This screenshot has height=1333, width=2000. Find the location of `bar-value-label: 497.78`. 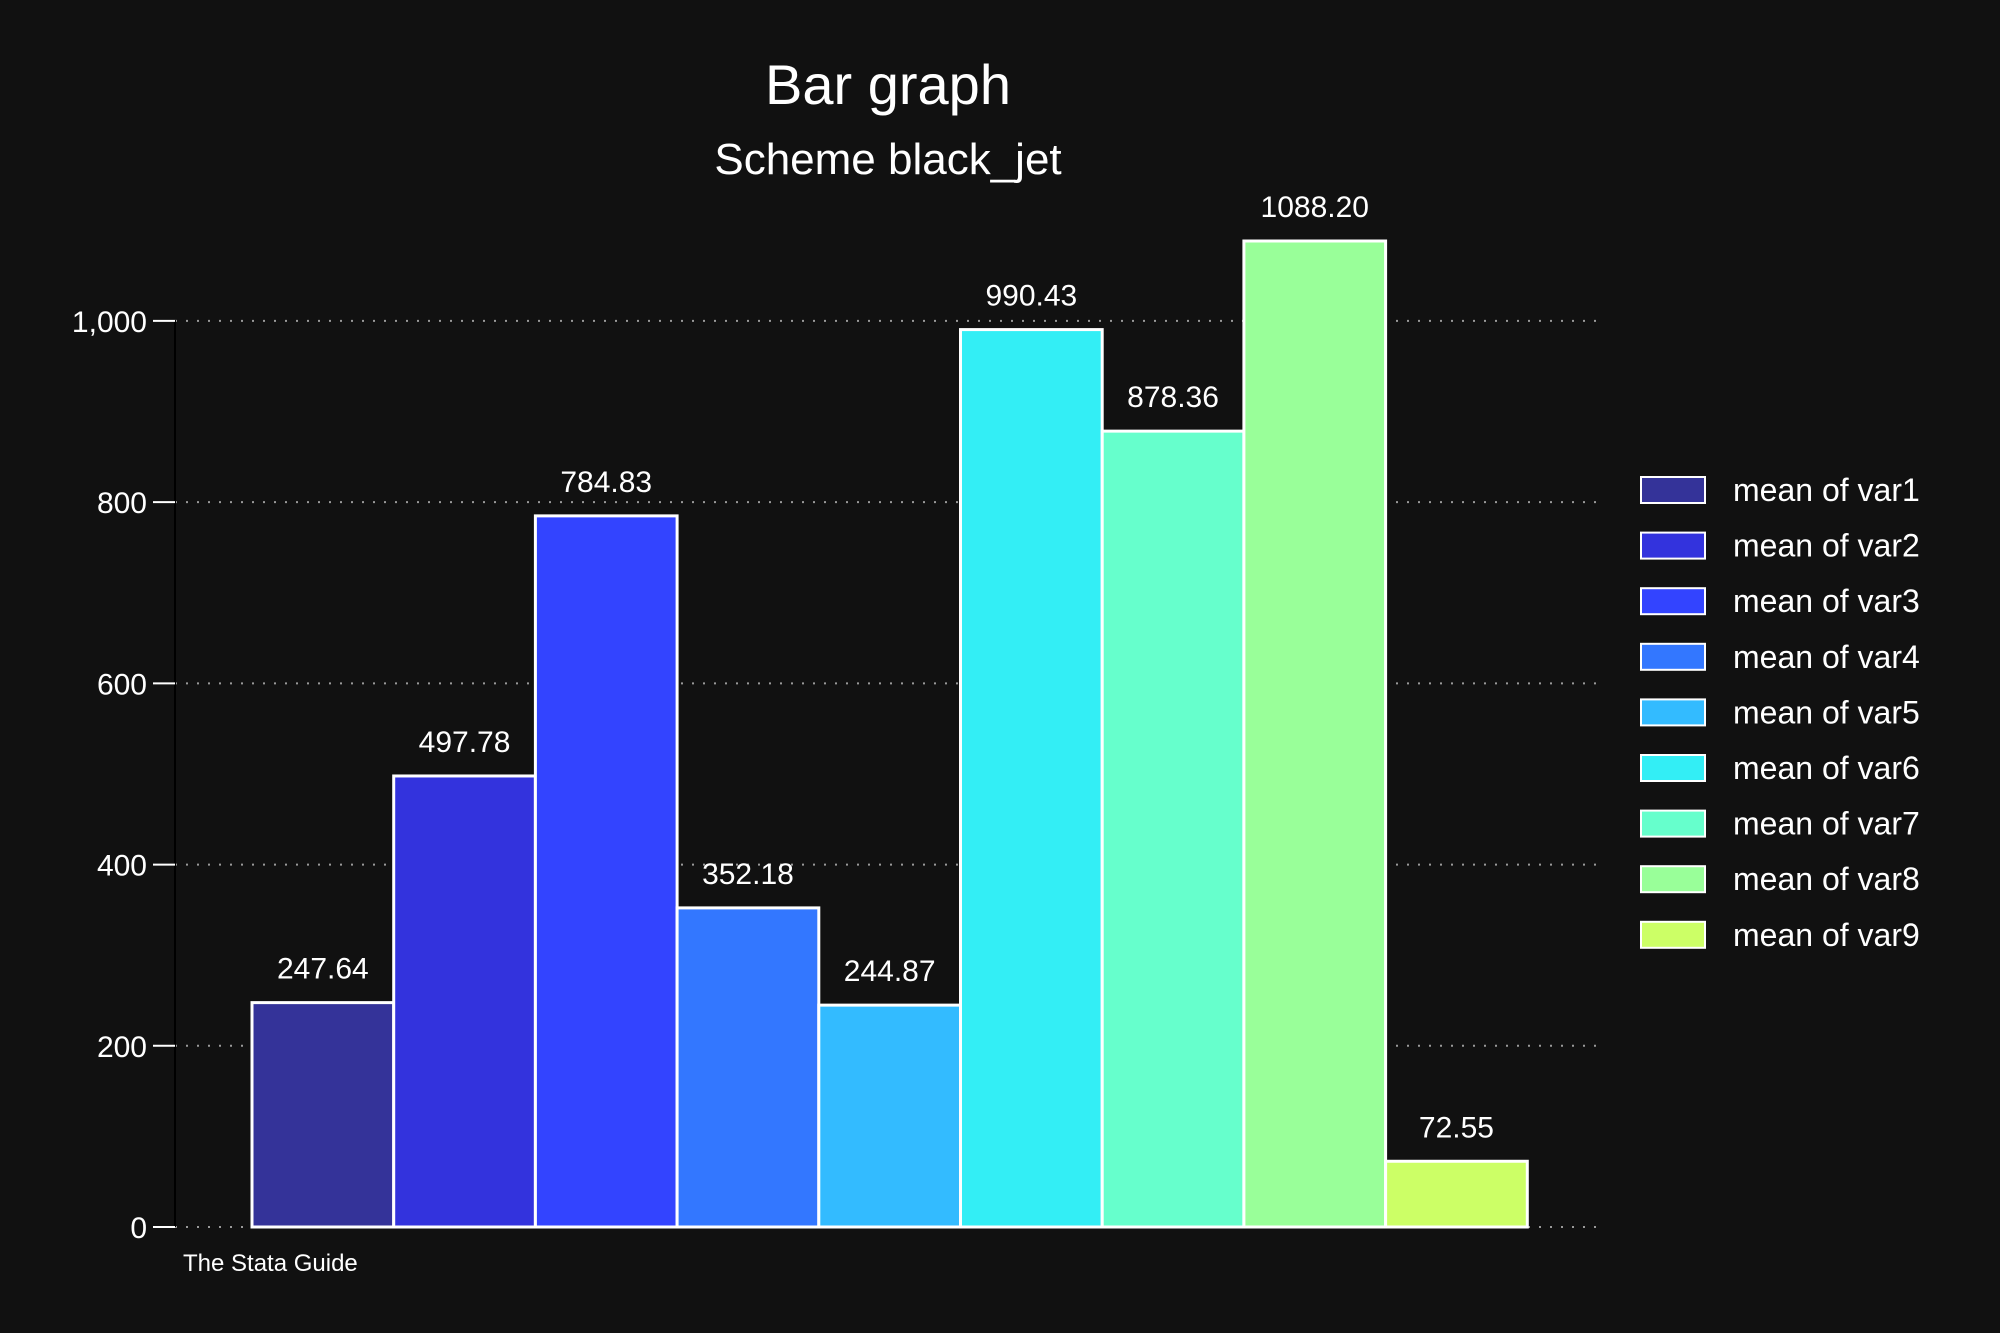

bar-value-label: 497.78 is located at coordinates (465, 742).